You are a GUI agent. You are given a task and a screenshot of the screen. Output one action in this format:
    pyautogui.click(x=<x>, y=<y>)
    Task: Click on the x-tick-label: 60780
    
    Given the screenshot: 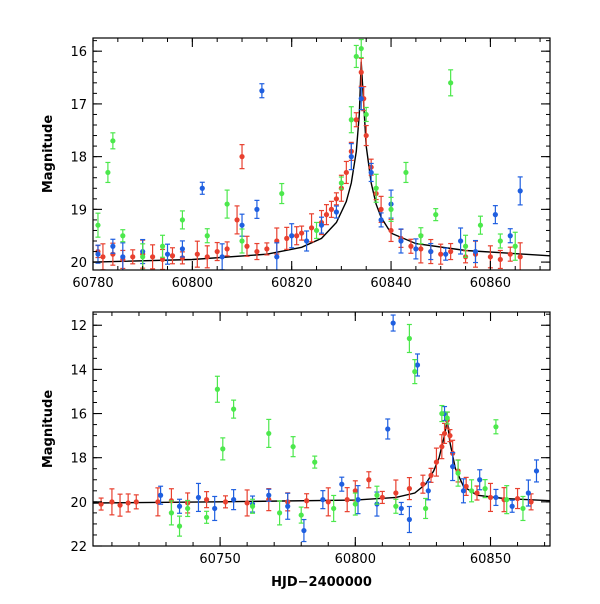 What is the action you would take?
    pyautogui.click(x=92, y=283)
    